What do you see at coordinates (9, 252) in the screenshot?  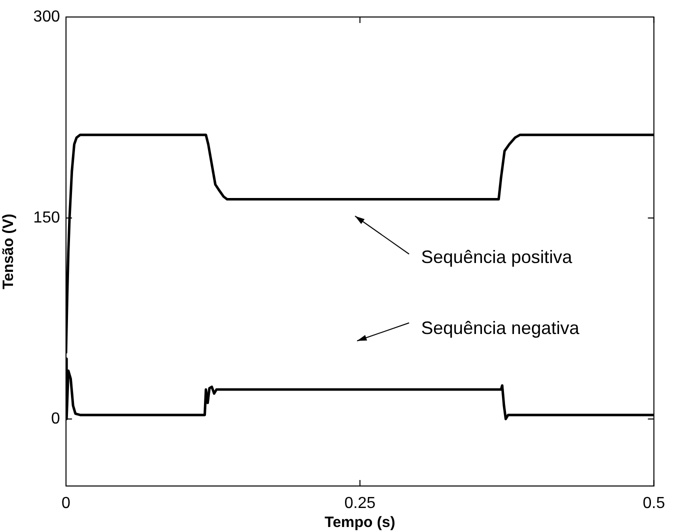 I see `y-axis-title: Tensão (V)` at bounding box center [9, 252].